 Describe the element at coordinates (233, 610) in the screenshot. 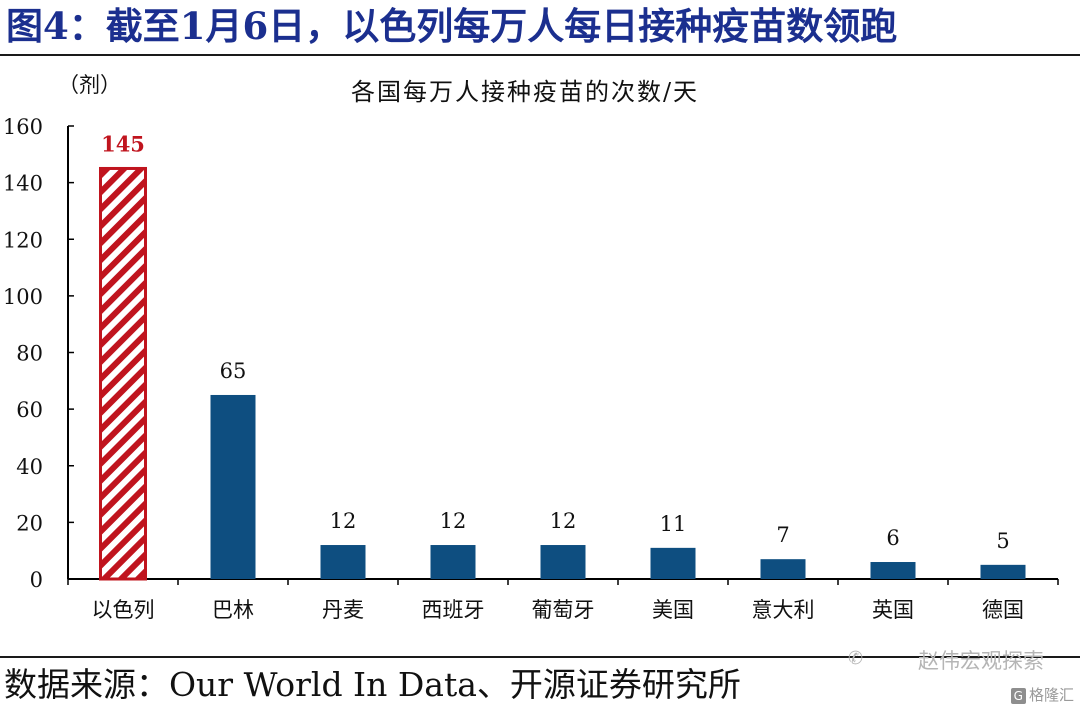

I see `category-label: 巴林` at that location.